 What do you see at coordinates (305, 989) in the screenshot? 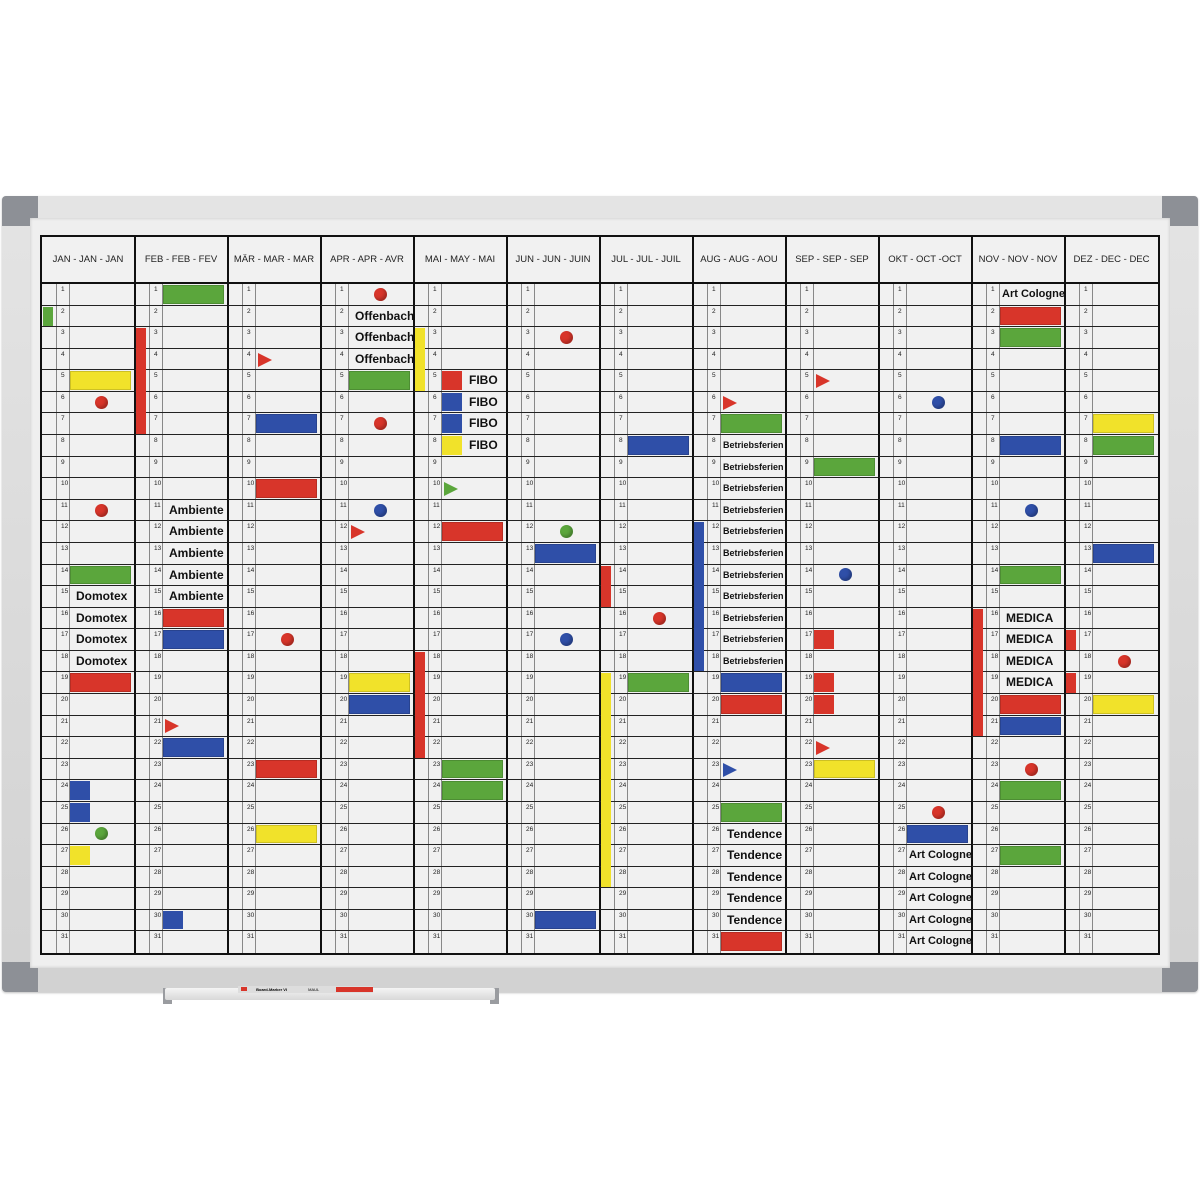
I see `board-marker: Board-Marker VI MAUL` at bounding box center [305, 989].